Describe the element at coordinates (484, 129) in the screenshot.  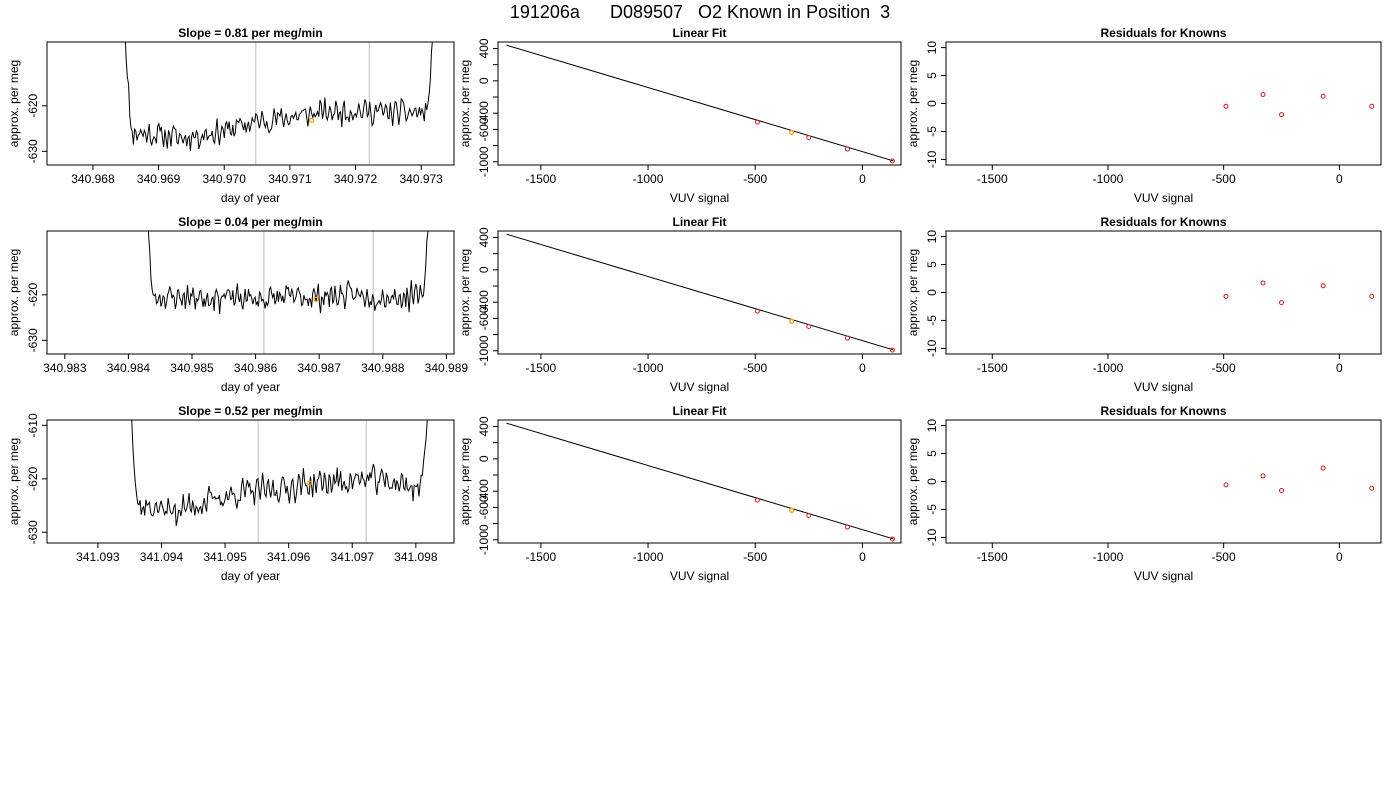
I see `y-tick-label: -600` at that location.